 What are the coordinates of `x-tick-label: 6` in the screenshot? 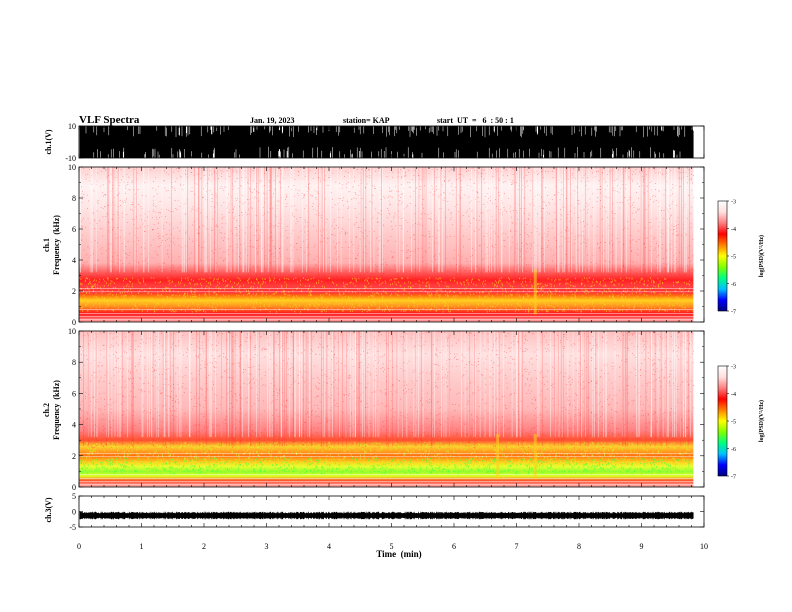 It's located at (454, 546).